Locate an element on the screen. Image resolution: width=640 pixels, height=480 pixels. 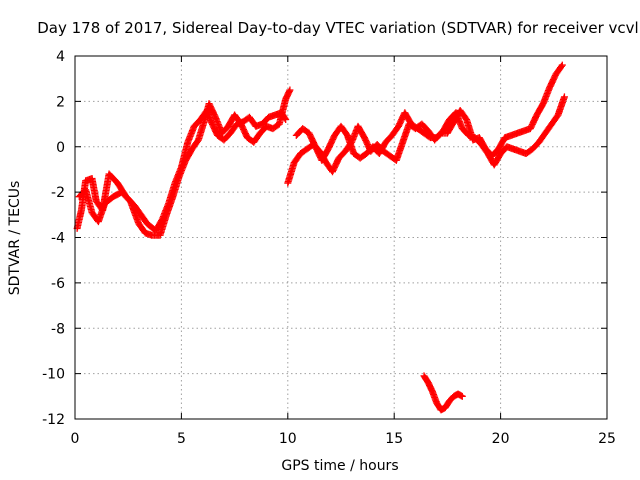
x-tick-label: 25 is located at coordinates (607, 439).